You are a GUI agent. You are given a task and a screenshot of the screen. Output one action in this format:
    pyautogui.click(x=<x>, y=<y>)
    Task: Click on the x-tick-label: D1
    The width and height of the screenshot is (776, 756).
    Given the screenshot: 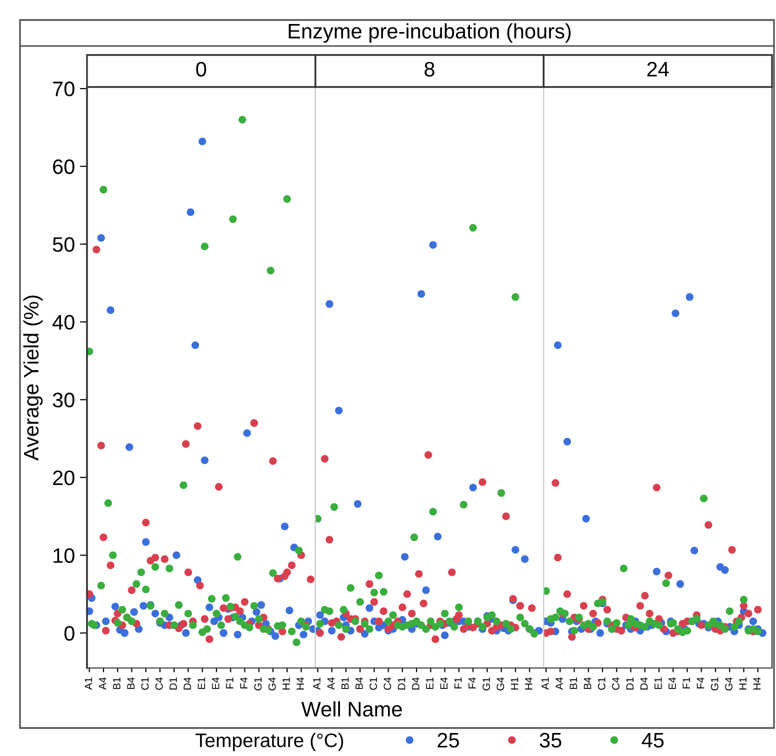 What is the action you would take?
    pyautogui.click(x=173, y=684)
    